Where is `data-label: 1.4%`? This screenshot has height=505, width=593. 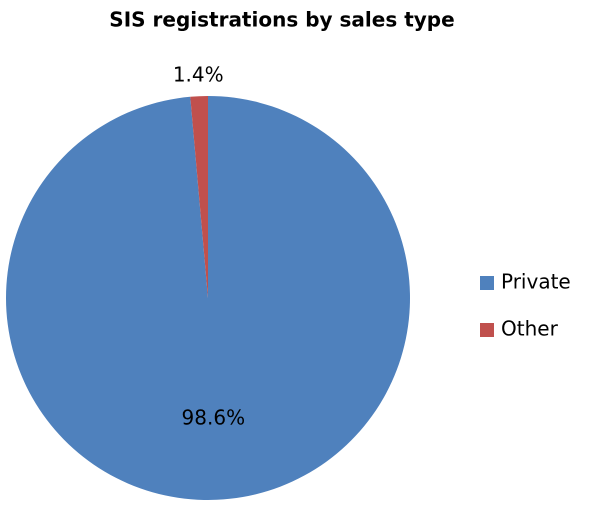
data-label: 1.4% is located at coordinates (198, 75).